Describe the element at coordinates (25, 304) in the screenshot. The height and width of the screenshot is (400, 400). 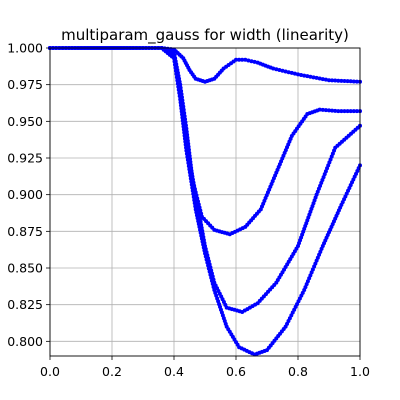
I see `y-tick-label: 0.825` at that location.